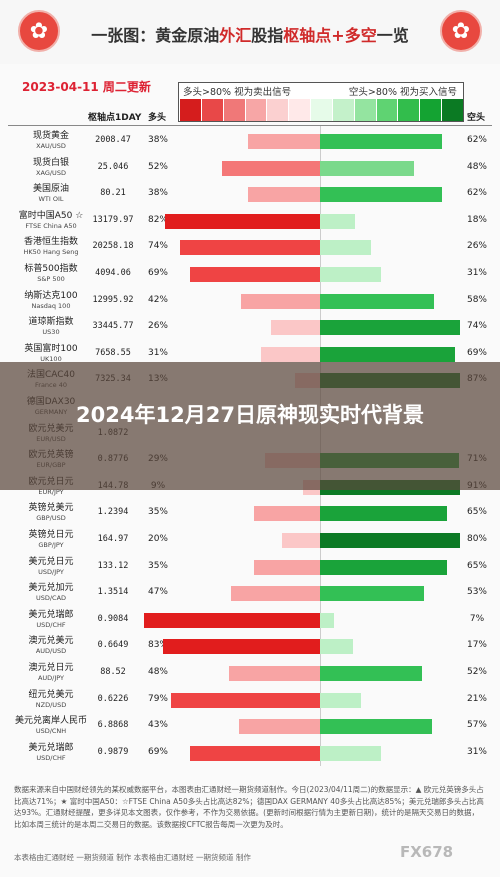 The height and width of the screenshot is (877, 500). What do you see at coordinates (50, 162) in the screenshot?
I see `instrument-cn: 现货白银` at bounding box center [50, 162].